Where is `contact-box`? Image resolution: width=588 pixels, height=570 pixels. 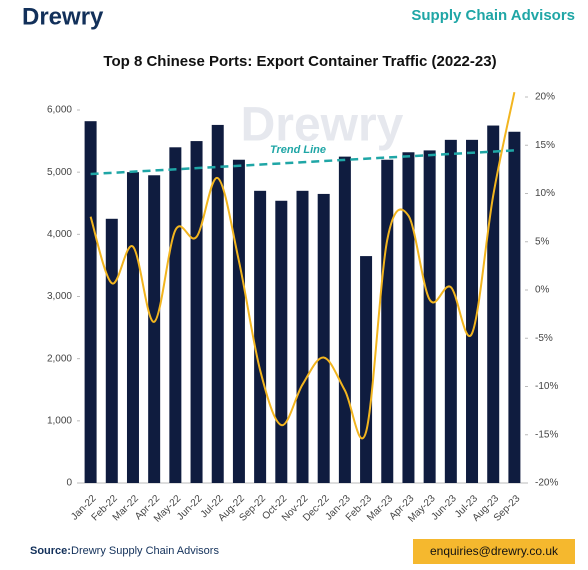 contact-box is located at coordinates (494, 551).